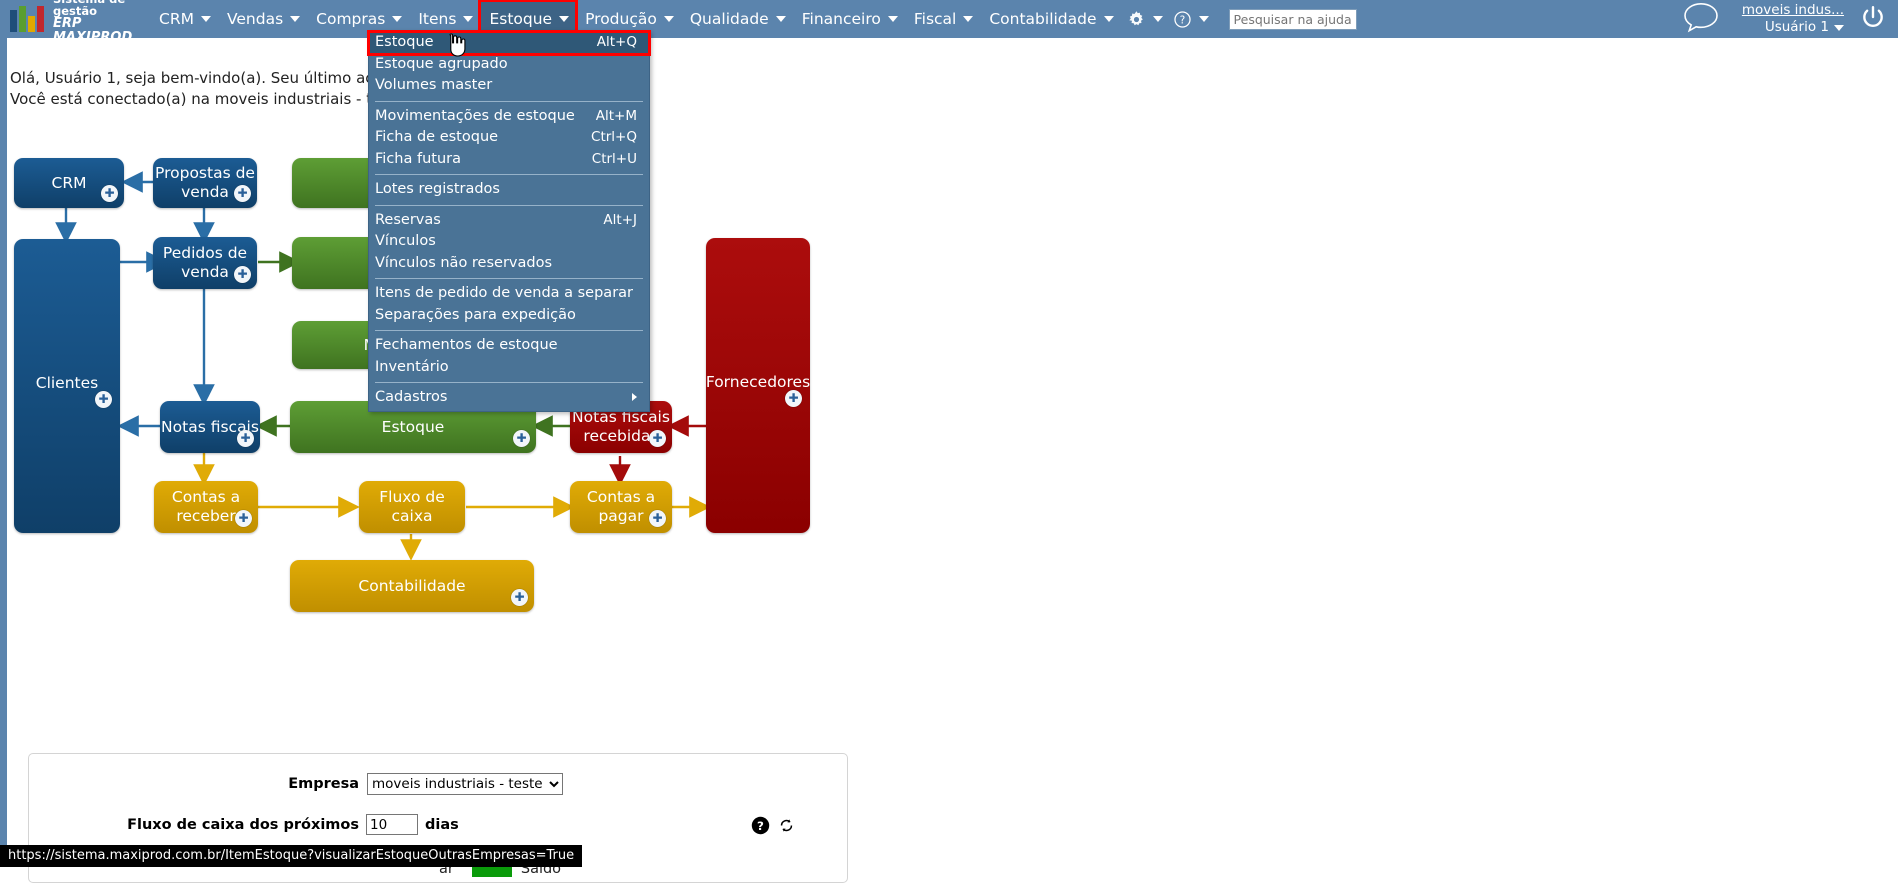 The height and width of the screenshot is (883, 1898). Describe the element at coordinates (504, 293) in the screenshot. I see `menu-item-label: Itens de pedido de venda a separar` at that location.